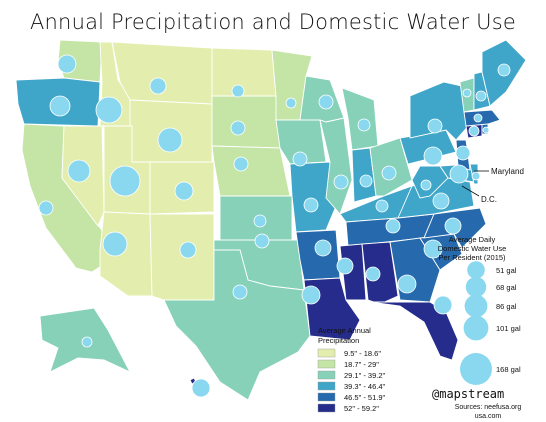  What do you see at coordinates (361, 364) in the screenshot?
I see `precip-swatch-label-1: 18.7" - 29"` at bounding box center [361, 364].